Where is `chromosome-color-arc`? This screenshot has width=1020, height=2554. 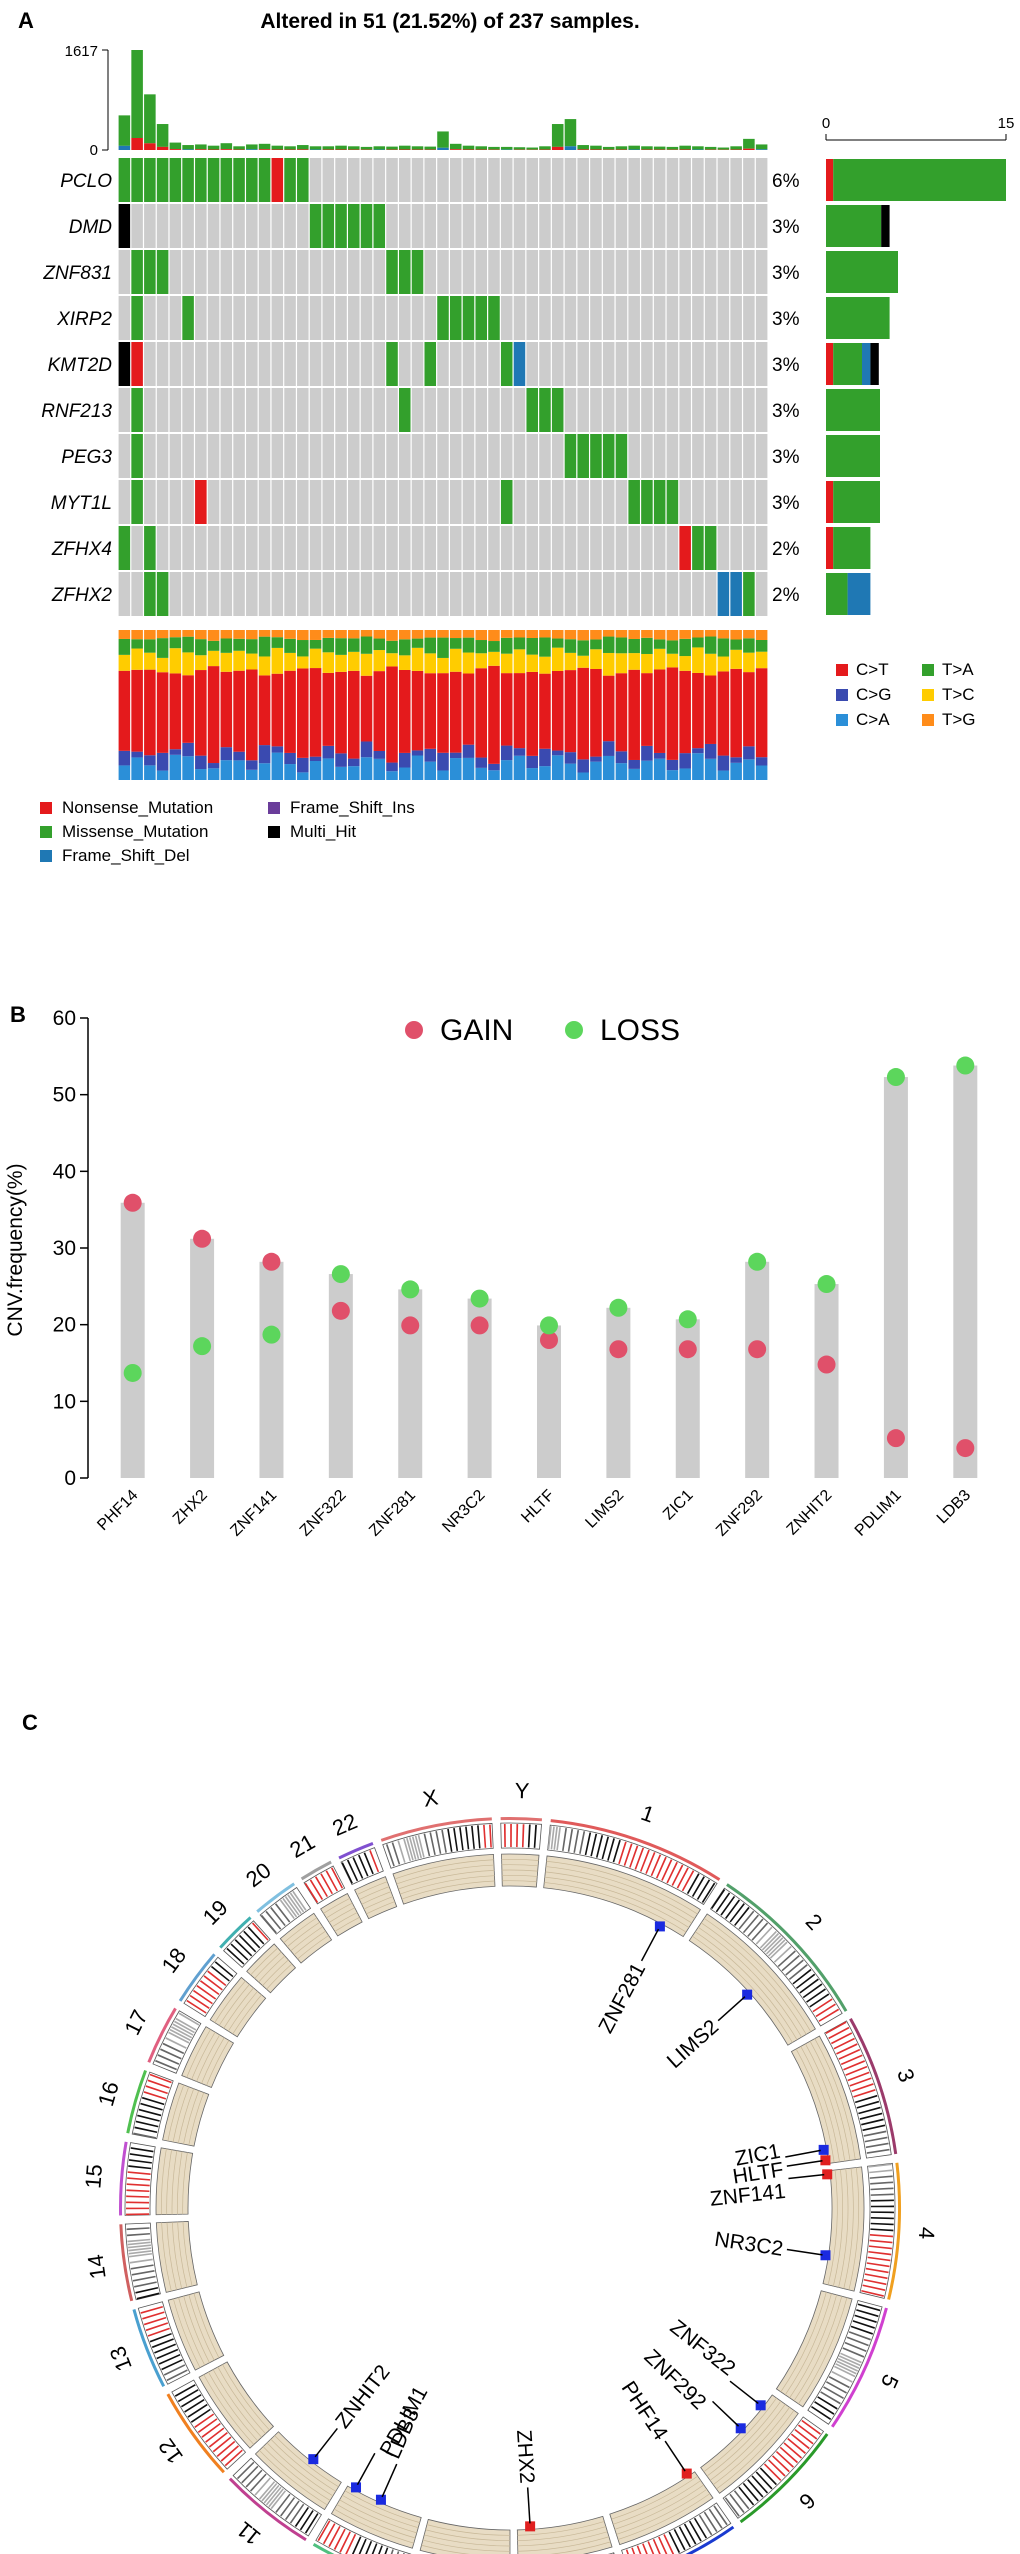
chromosome-color-arc is located at coordinates (267, 2509).